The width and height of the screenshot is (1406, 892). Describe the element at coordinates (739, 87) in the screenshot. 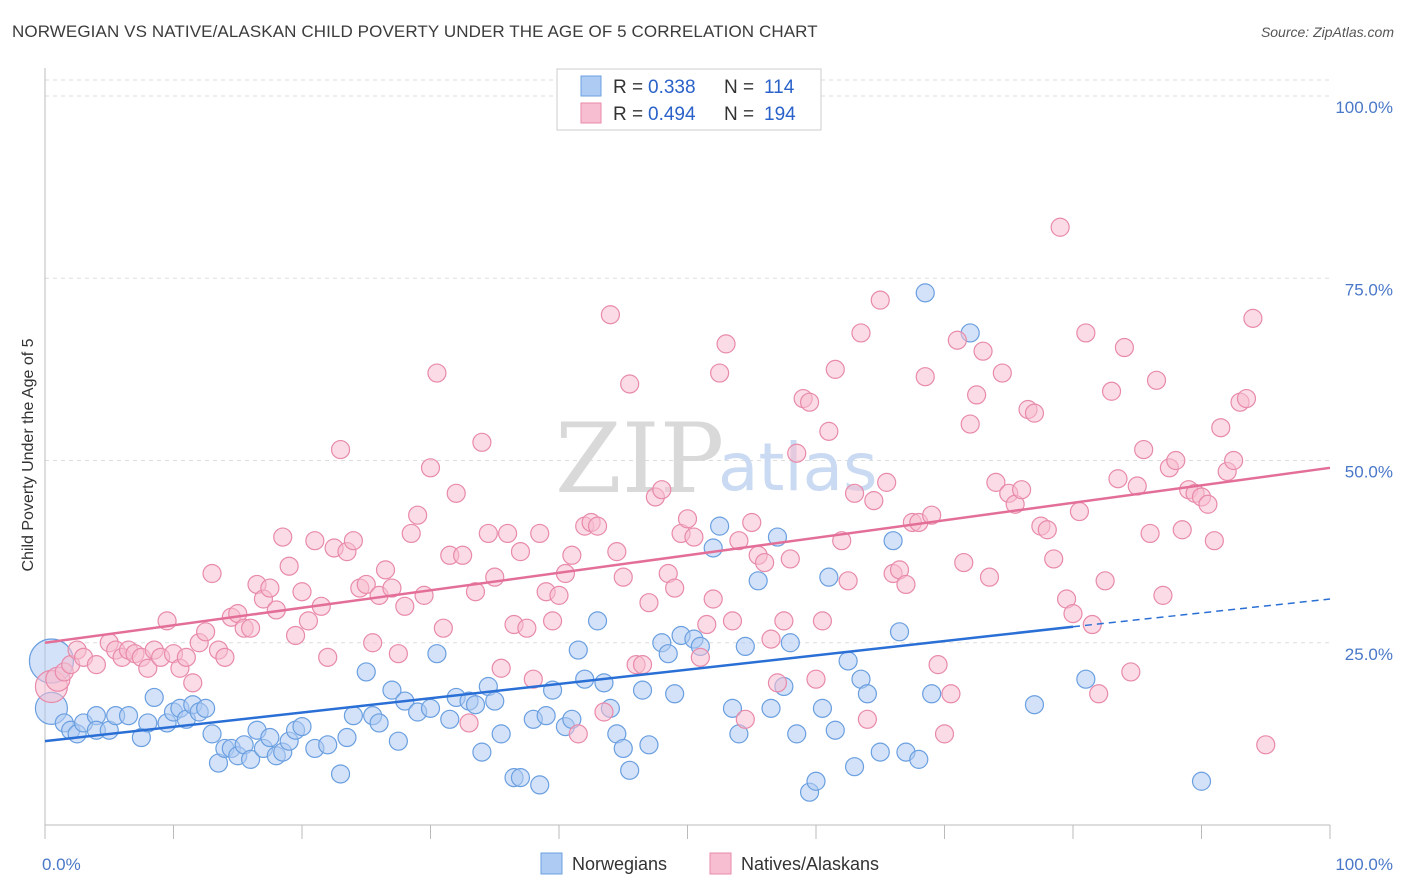

I see `legend-n-label-1: N =` at that location.